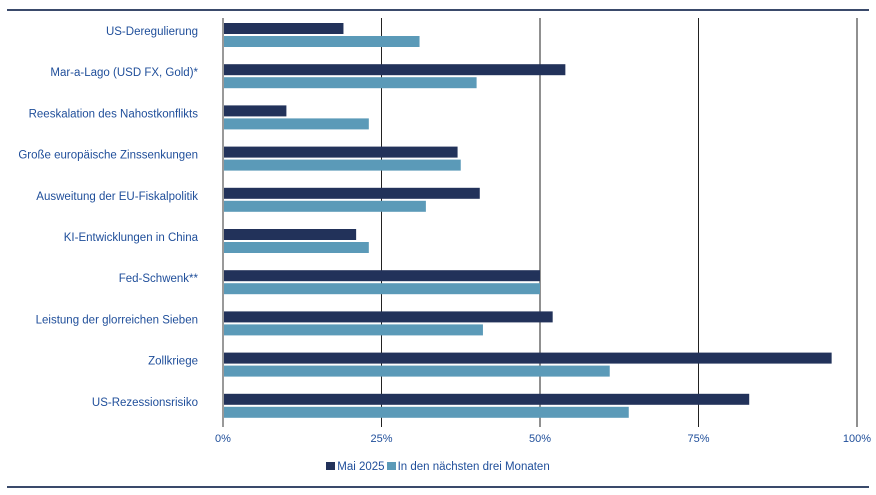 This screenshot has width=876, height=495. I want to click on x-tick-label: 75%, so click(698, 439).